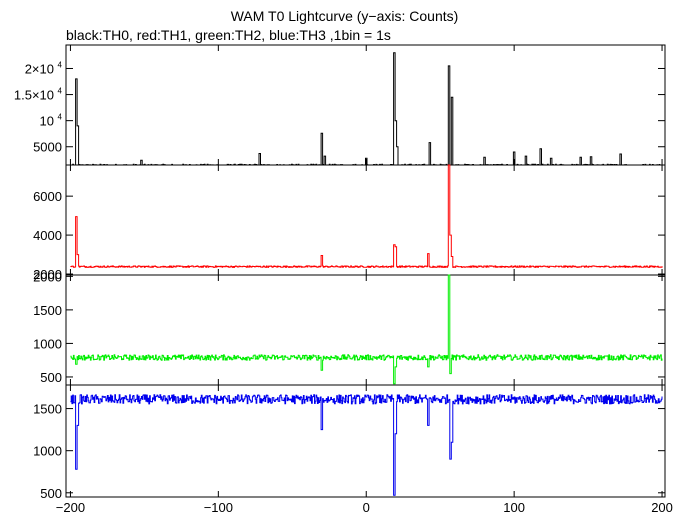 Image resolution: width=689 pixels, height=515 pixels. Describe the element at coordinates (70, 507) in the screenshot. I see `x-tick-label: −200` at that location.